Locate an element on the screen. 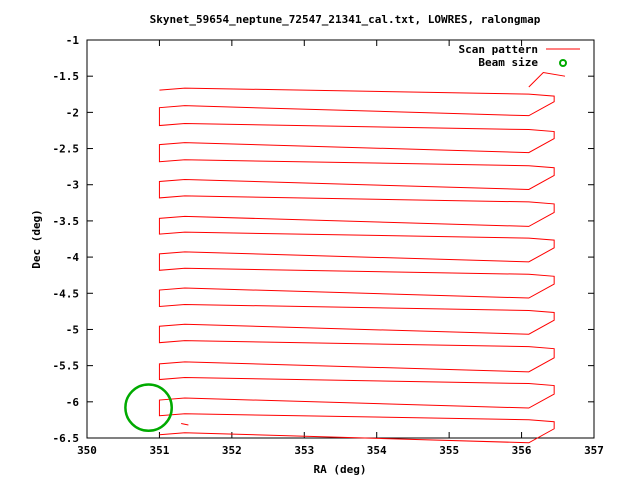  legend: Scan pattern Beam size is located at coordinates (519, 56).